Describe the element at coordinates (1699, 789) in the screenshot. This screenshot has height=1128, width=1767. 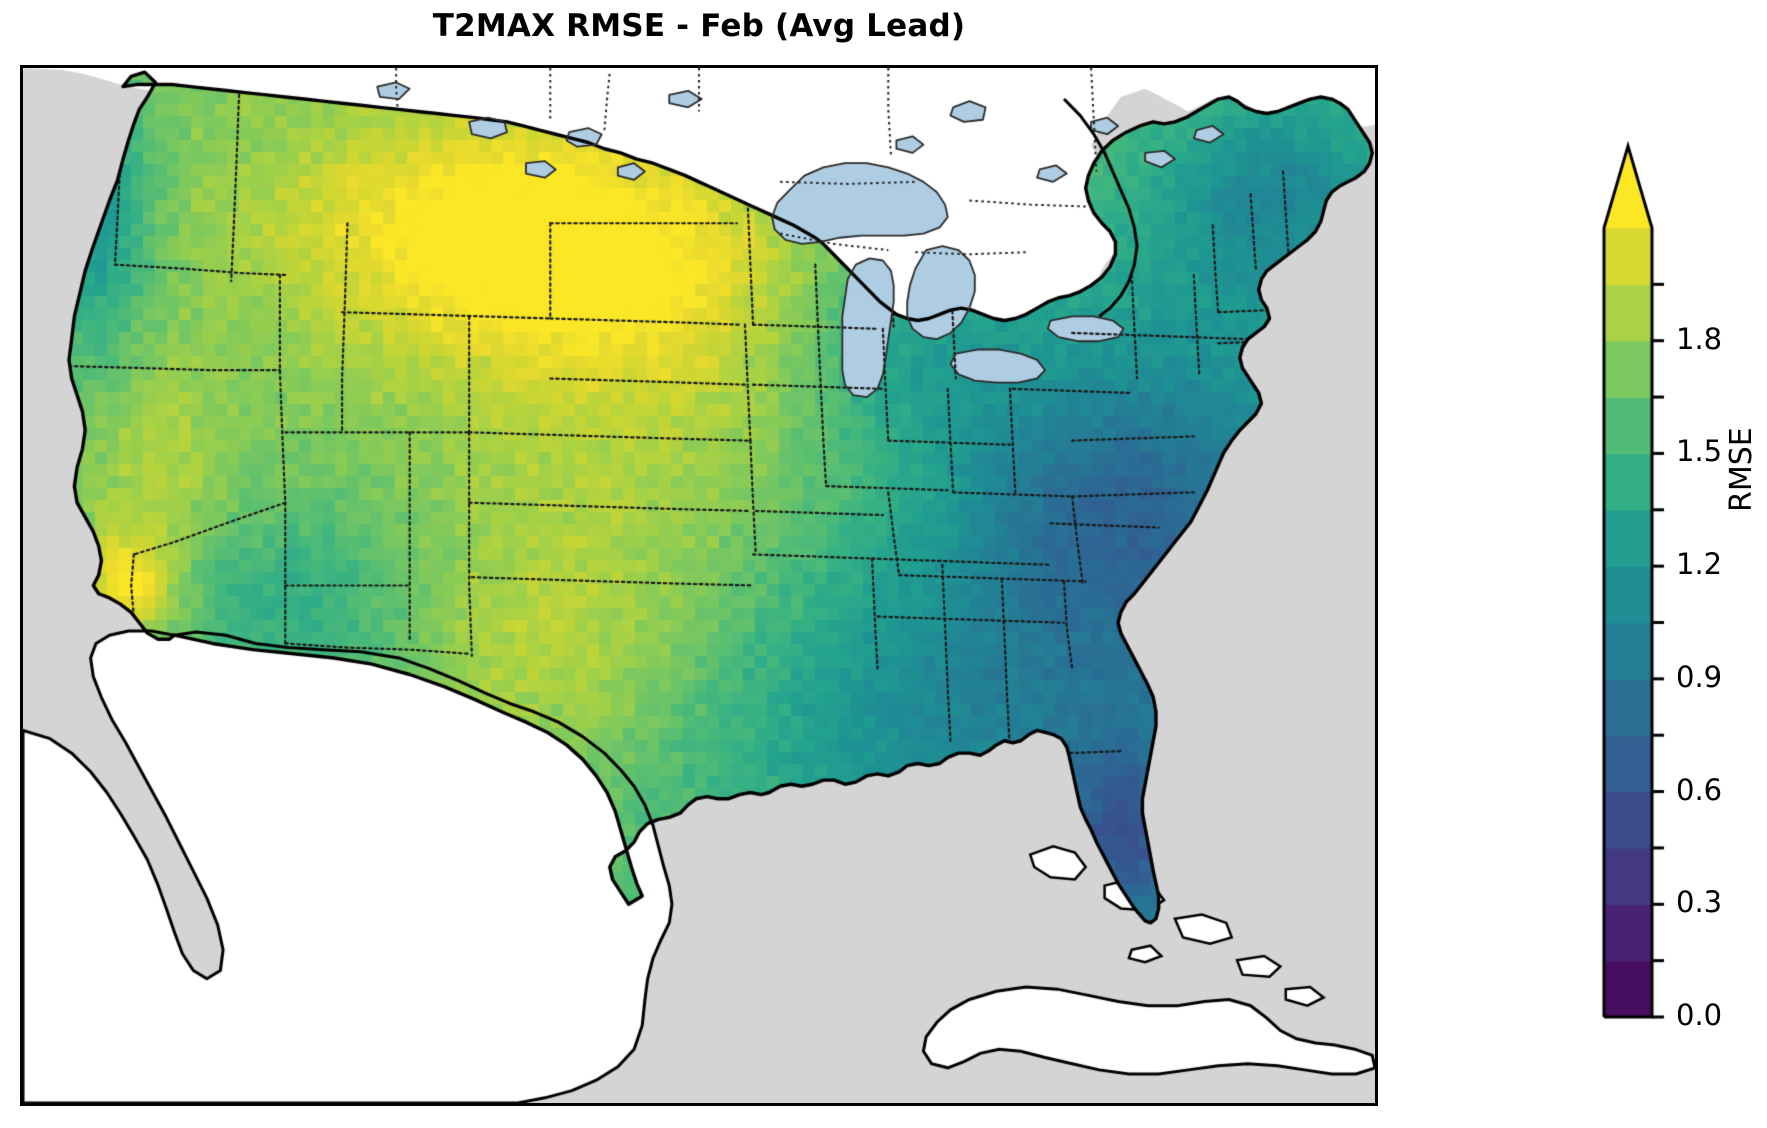
I see `colorbar-tick-label: 0.6` at that location.